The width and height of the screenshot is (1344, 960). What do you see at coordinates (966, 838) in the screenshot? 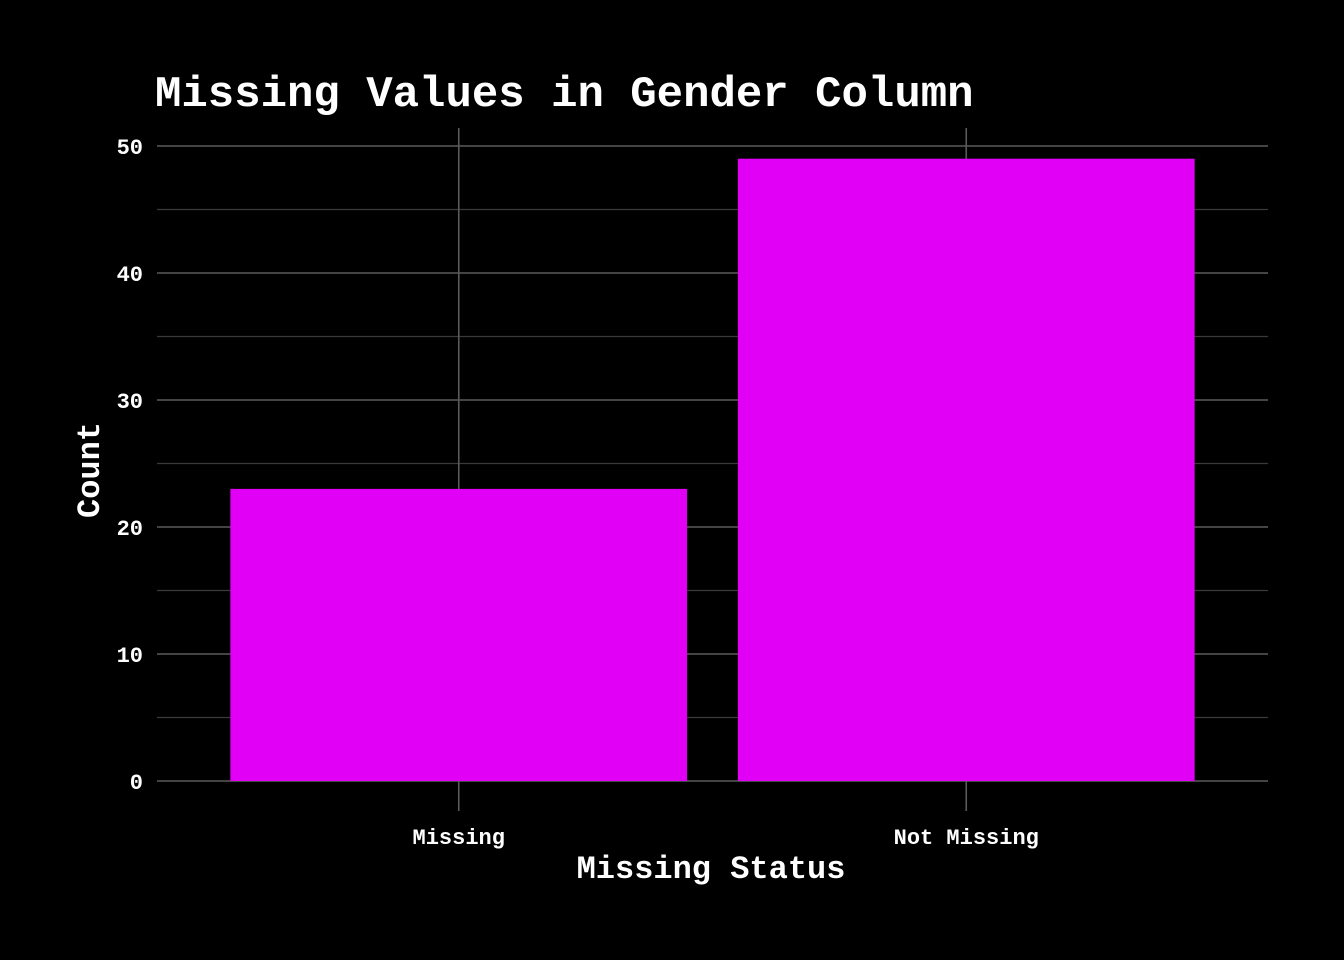
I see `x-tick-label: Not Missing` at bounding box center [966, 838].